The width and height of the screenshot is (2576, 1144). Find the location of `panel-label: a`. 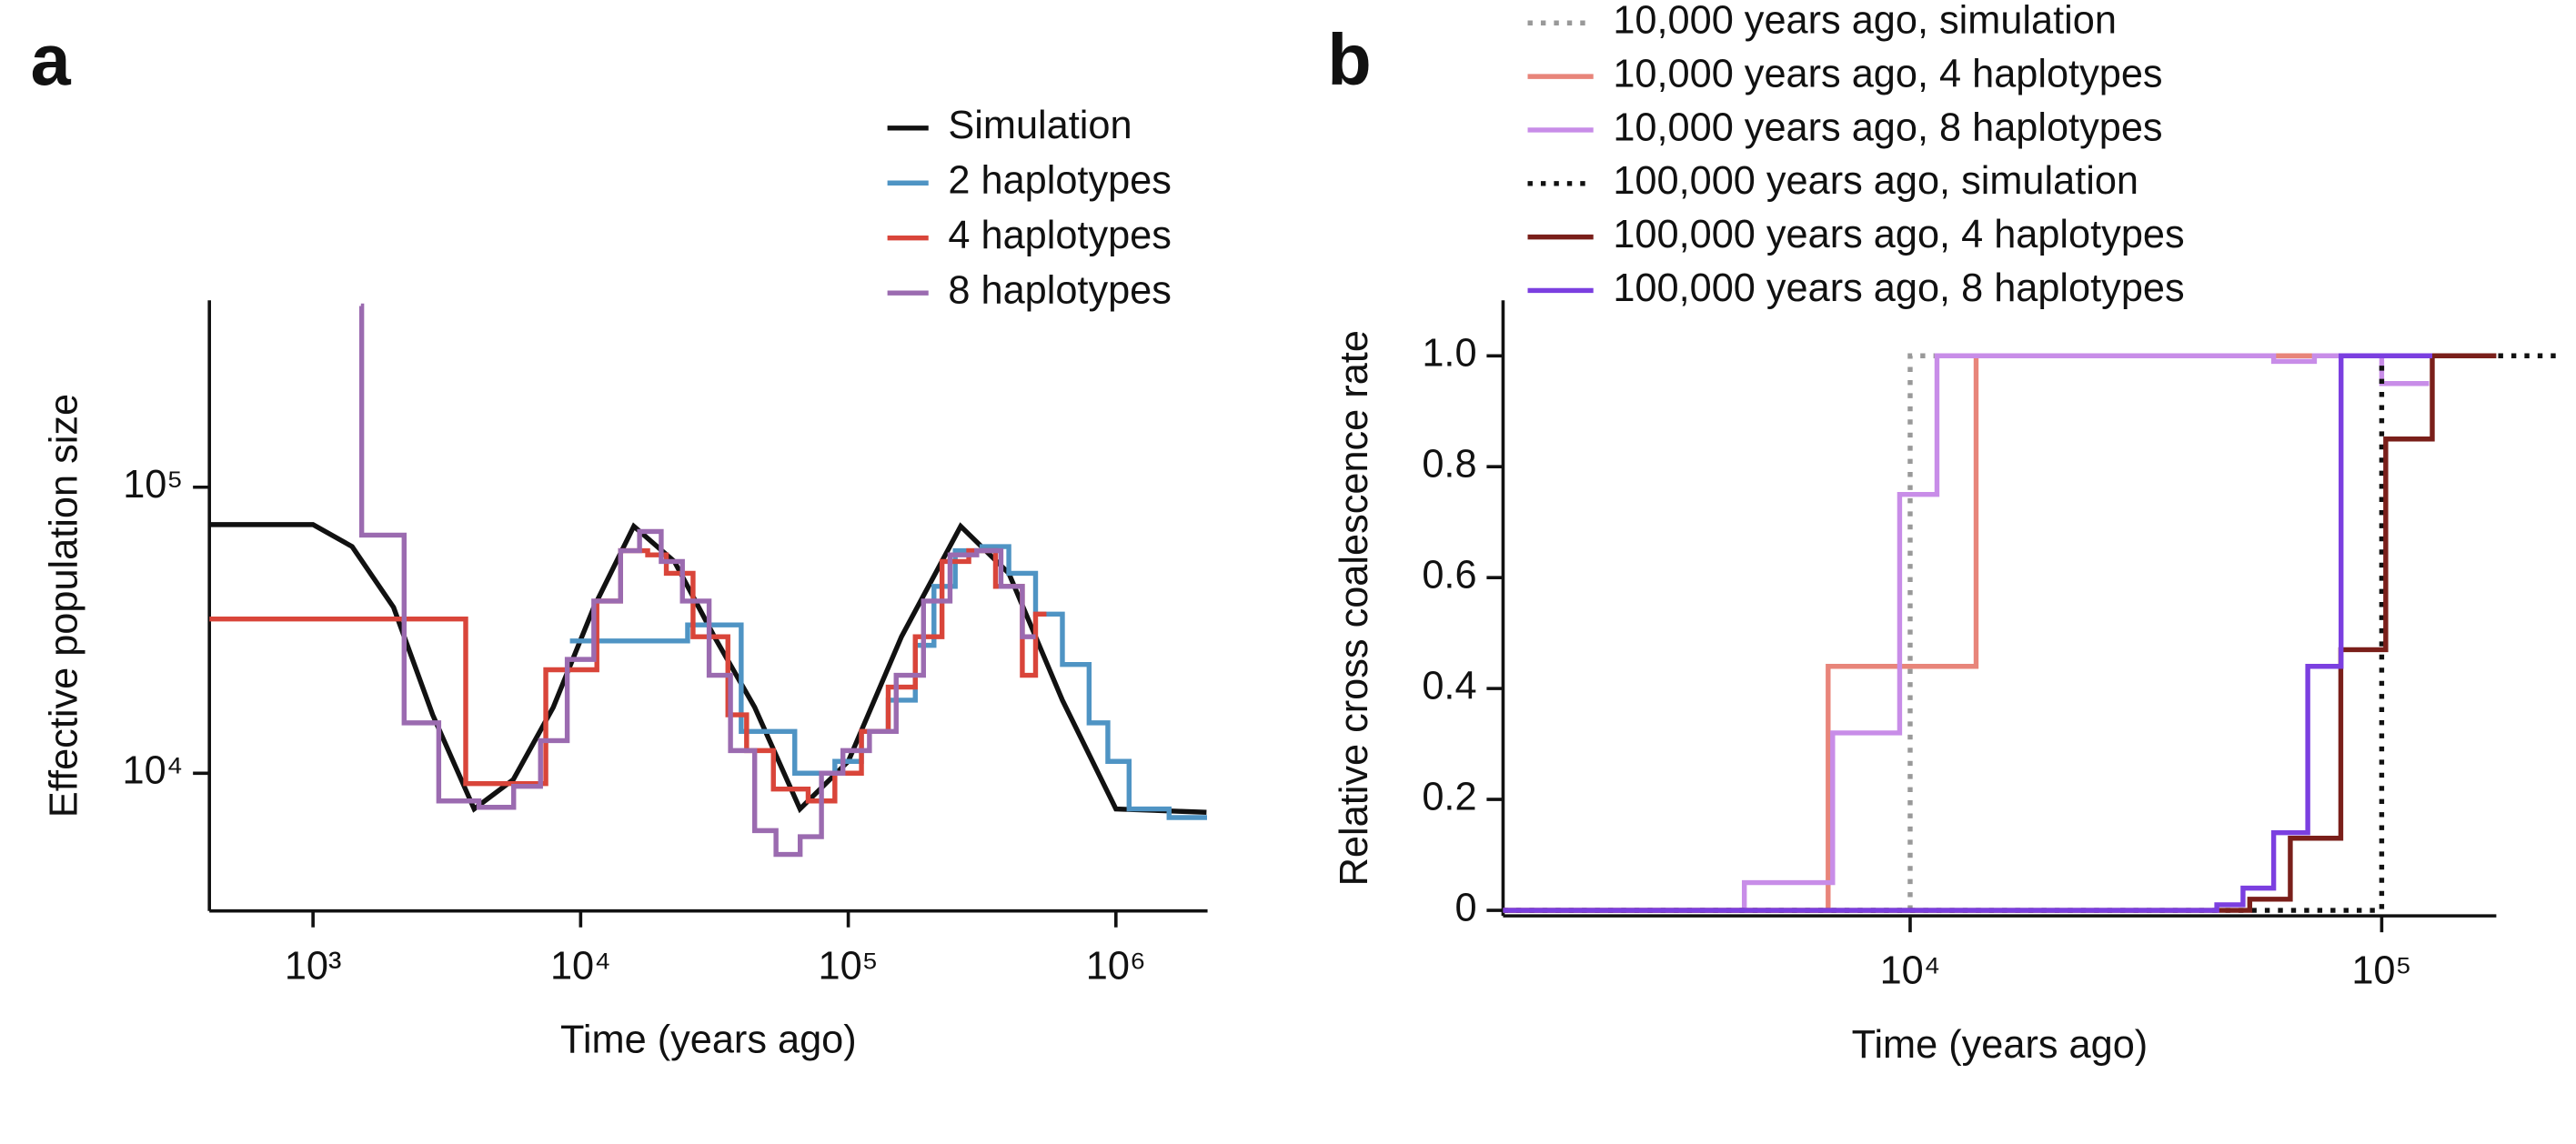

panel-label: a is located at coordinates (50, 59).